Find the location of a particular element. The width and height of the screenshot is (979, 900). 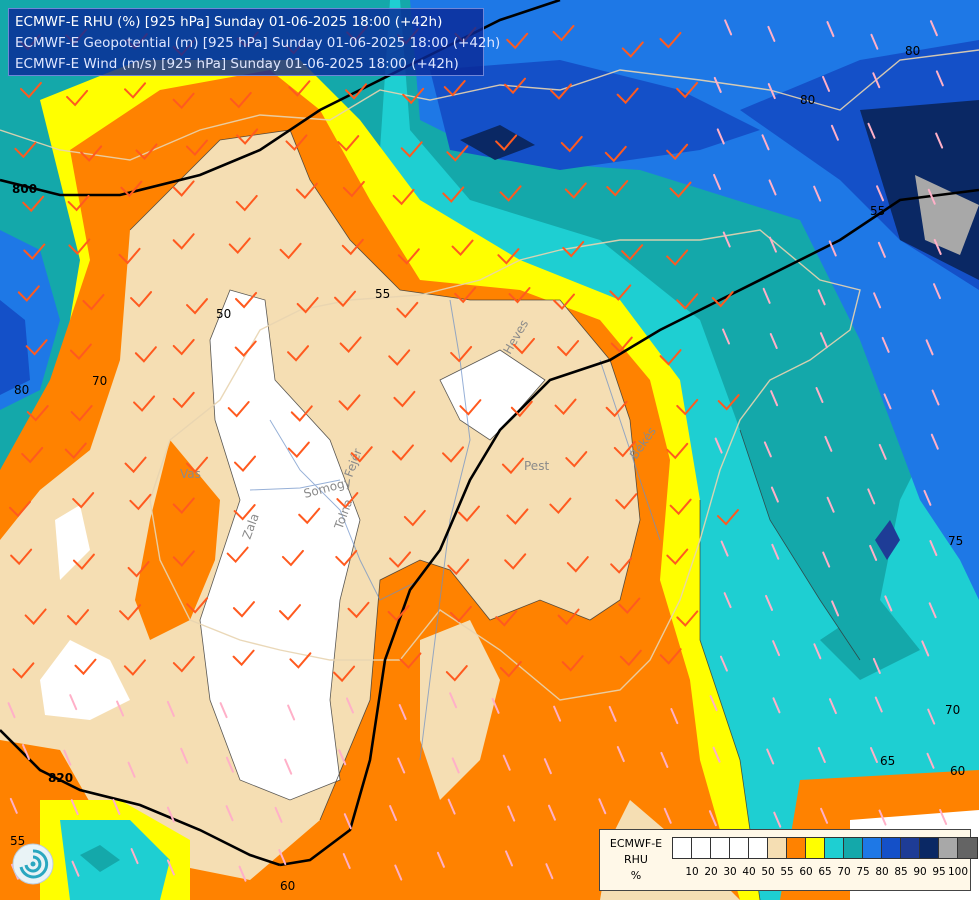

legend-tick-label: 75 is located at coordinates (863, 872).